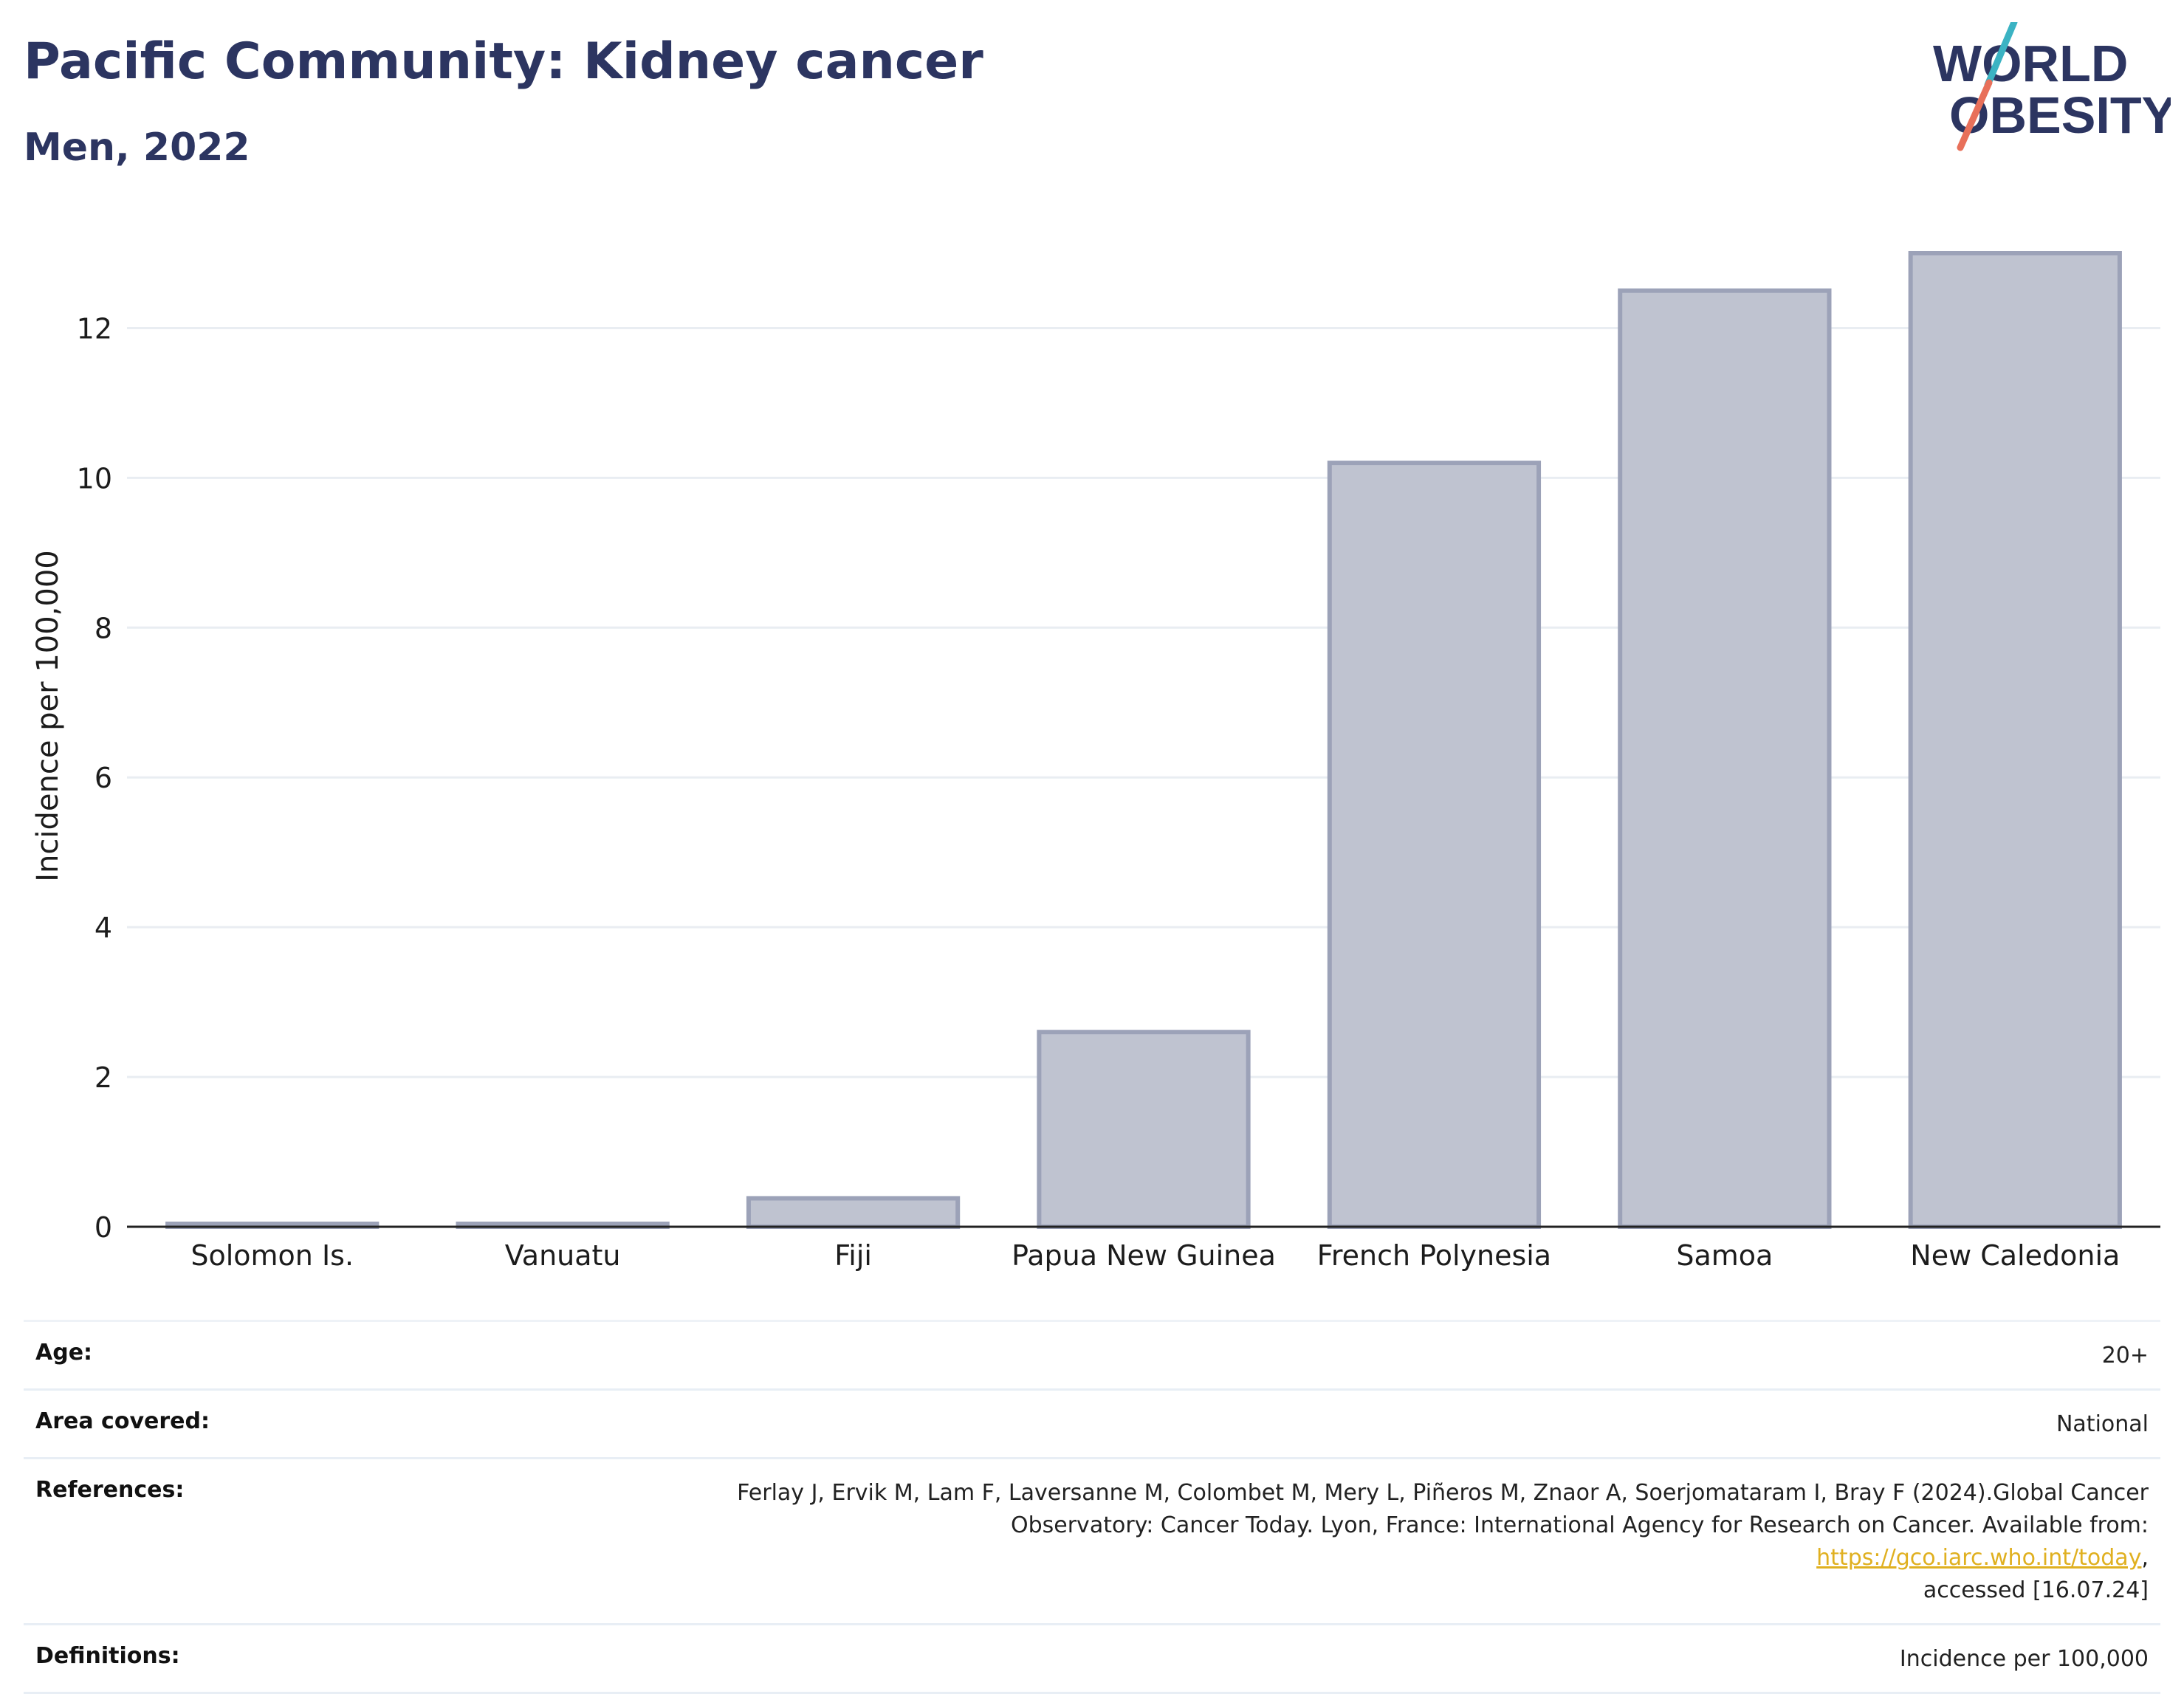 This screenshot has height=1694, width=2184. What do you see at coordinates (272, 1255) in the screenshot?
I see `x-tick-label: Solomon Is.` at bounding box center [272, 1255].